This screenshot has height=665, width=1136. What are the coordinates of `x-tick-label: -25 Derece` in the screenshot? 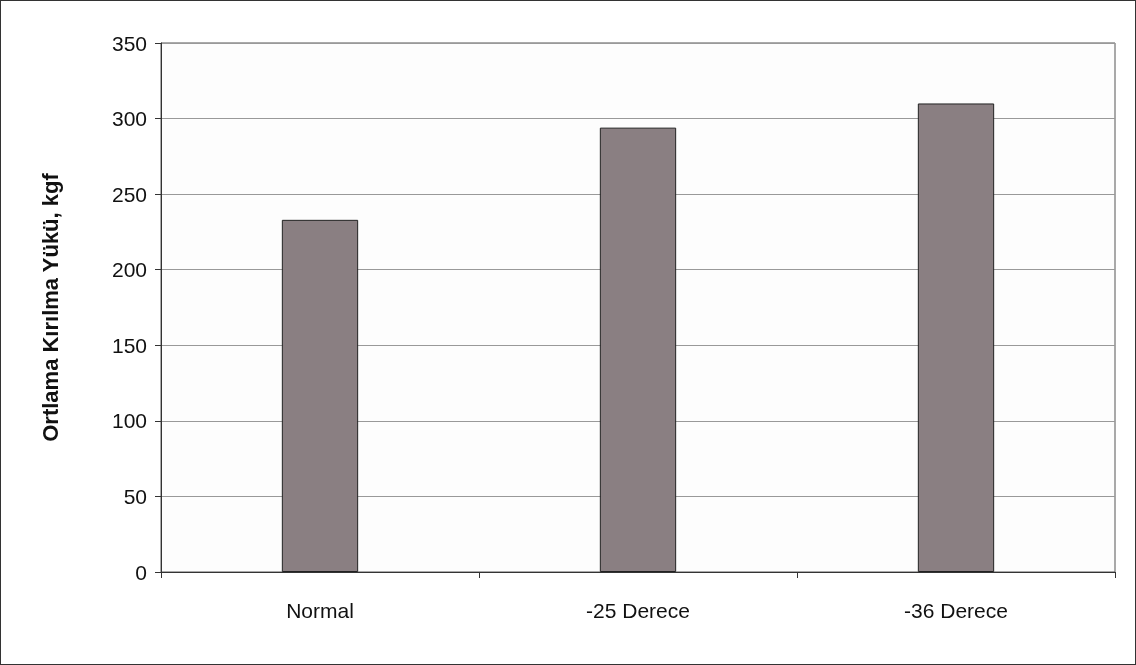 It's located at (638, 610).